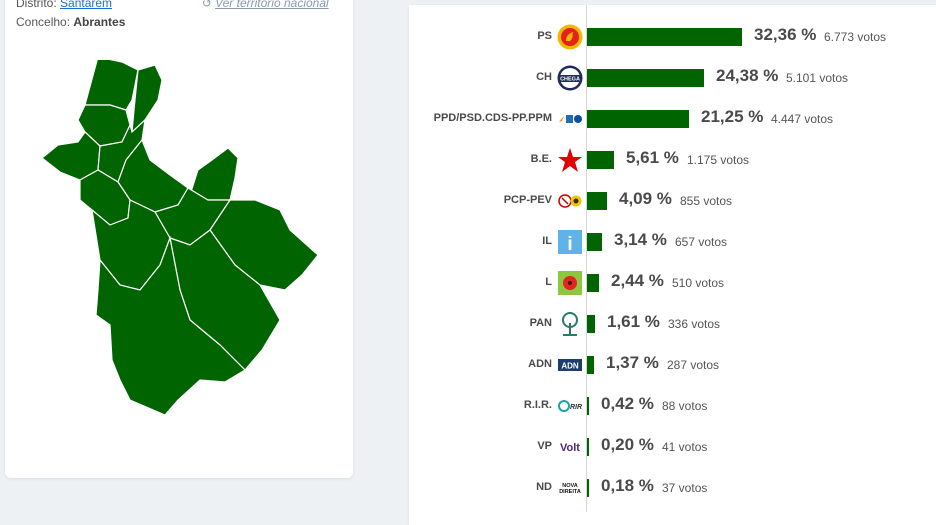  Describe the element at coordinates (802, 119) in the screenshot. I see `result-votes: 4.447 votos` at that location.